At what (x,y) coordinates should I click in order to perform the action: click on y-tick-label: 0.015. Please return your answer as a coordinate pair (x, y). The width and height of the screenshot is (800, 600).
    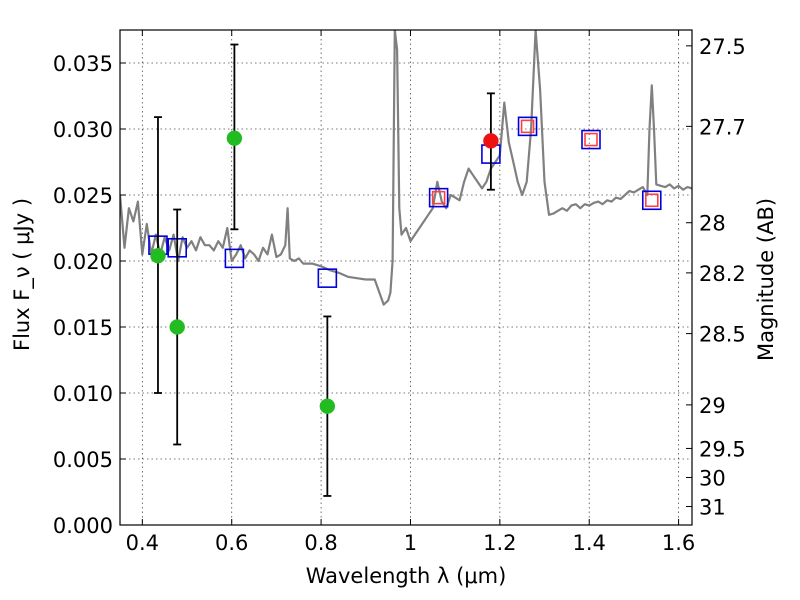
    Looking at the image, I should click on (83, 328).